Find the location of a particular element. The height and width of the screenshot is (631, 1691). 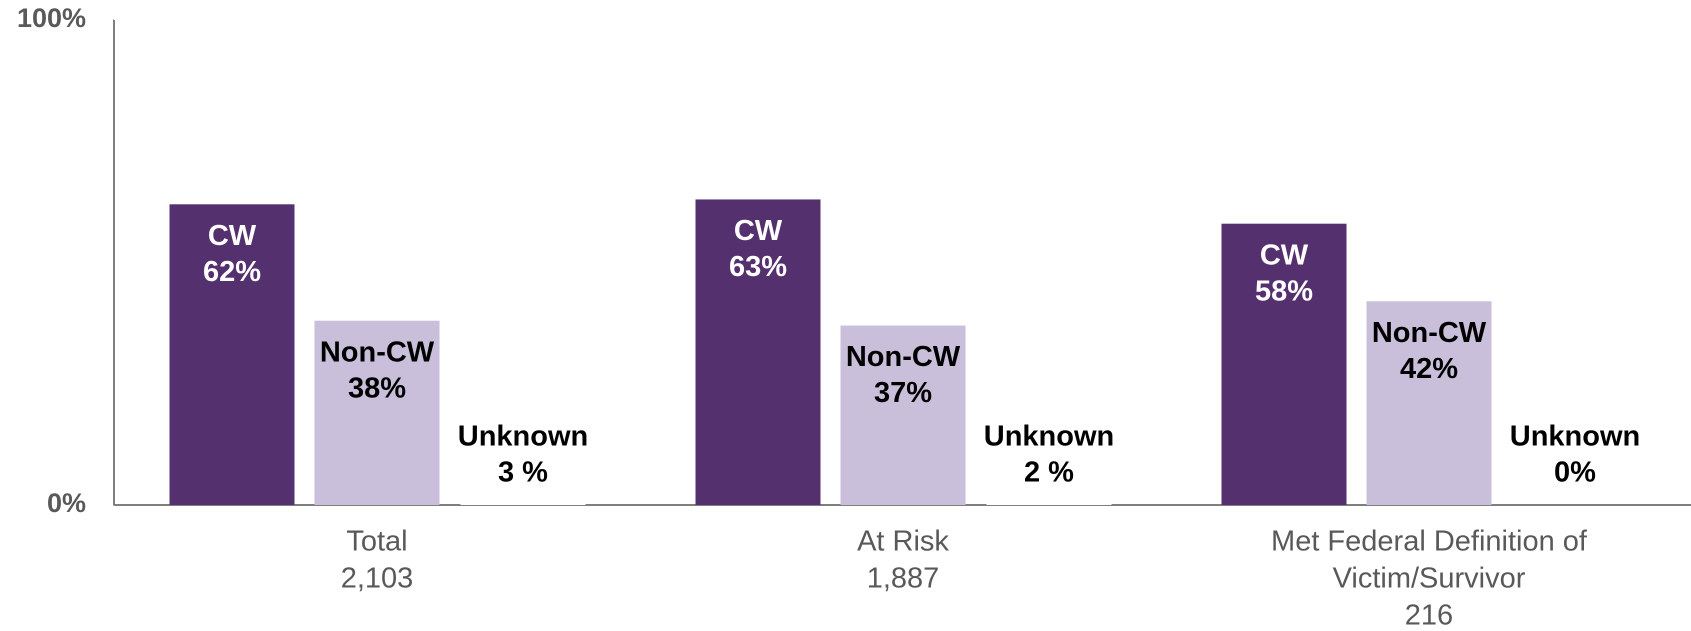

data-label: 0% is located at coordinates (1575, 473).